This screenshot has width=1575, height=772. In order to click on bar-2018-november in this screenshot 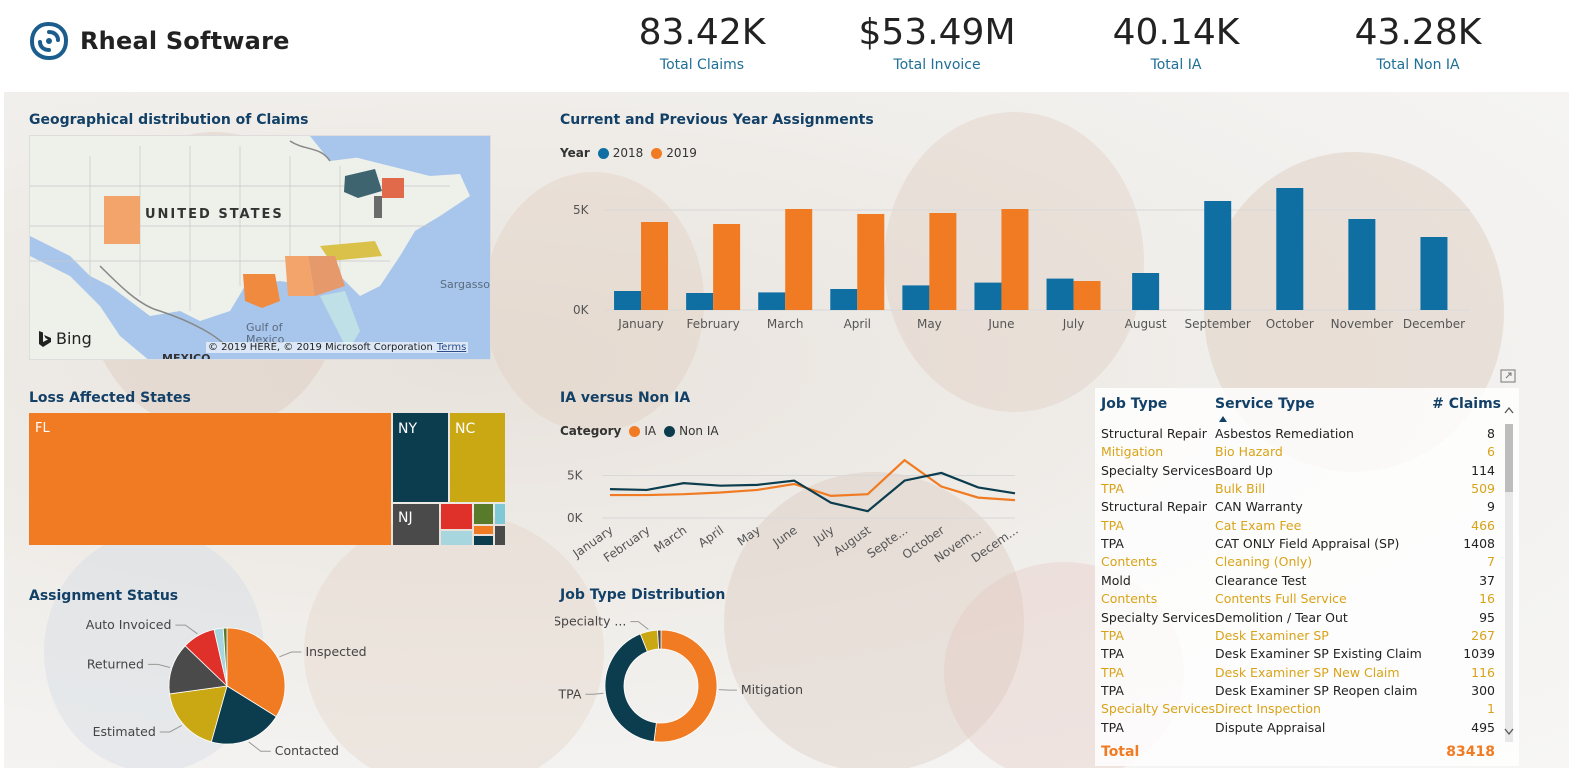, I will do `click(1362, 264)`.